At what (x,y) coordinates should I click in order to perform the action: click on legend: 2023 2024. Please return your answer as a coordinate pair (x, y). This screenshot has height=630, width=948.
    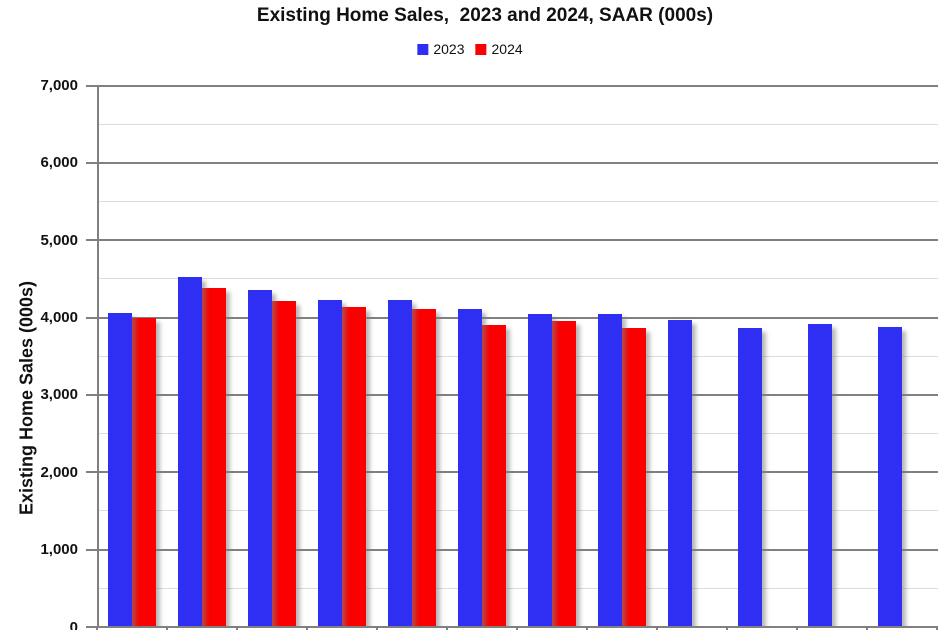
    Looking at the image, I should click on (470, 49).